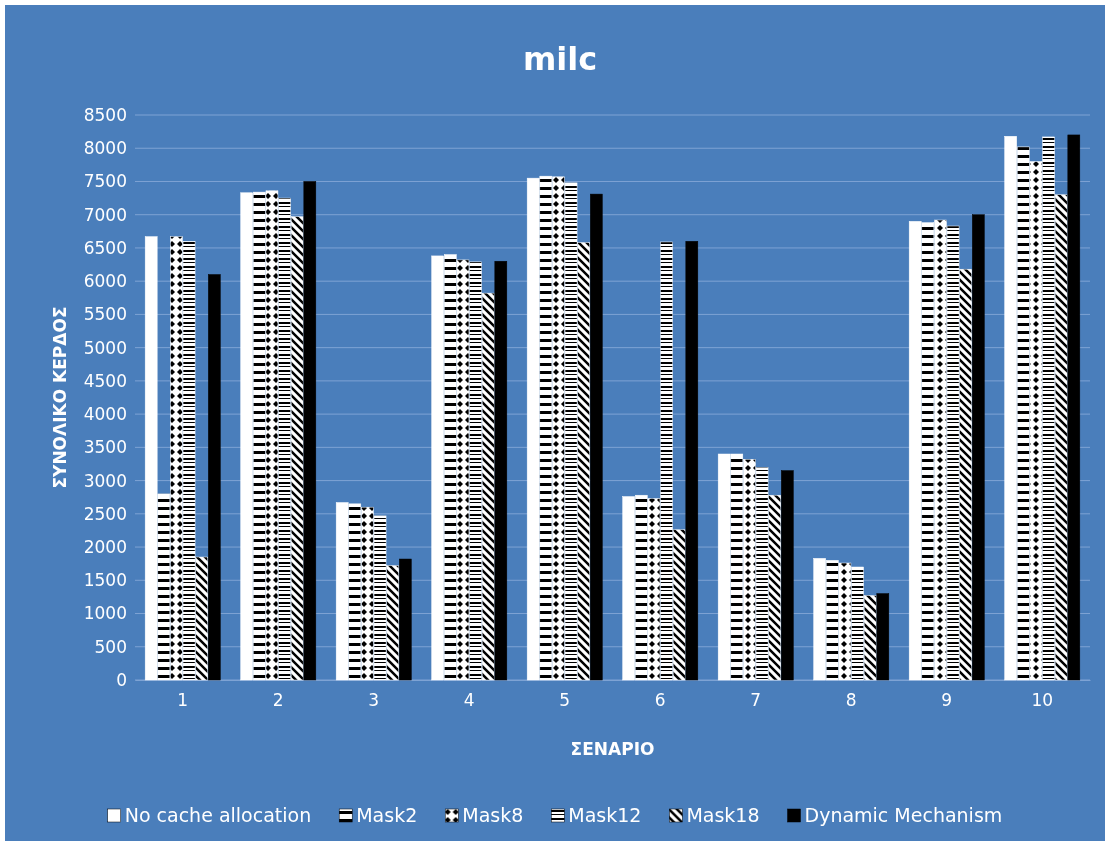 This screenshot has height=846, width=1110. Describe the element at coordinates (612, 749) in the screenshot. I see `x-axis-title: ΣΕΝΑΡΙΟ` at that location.